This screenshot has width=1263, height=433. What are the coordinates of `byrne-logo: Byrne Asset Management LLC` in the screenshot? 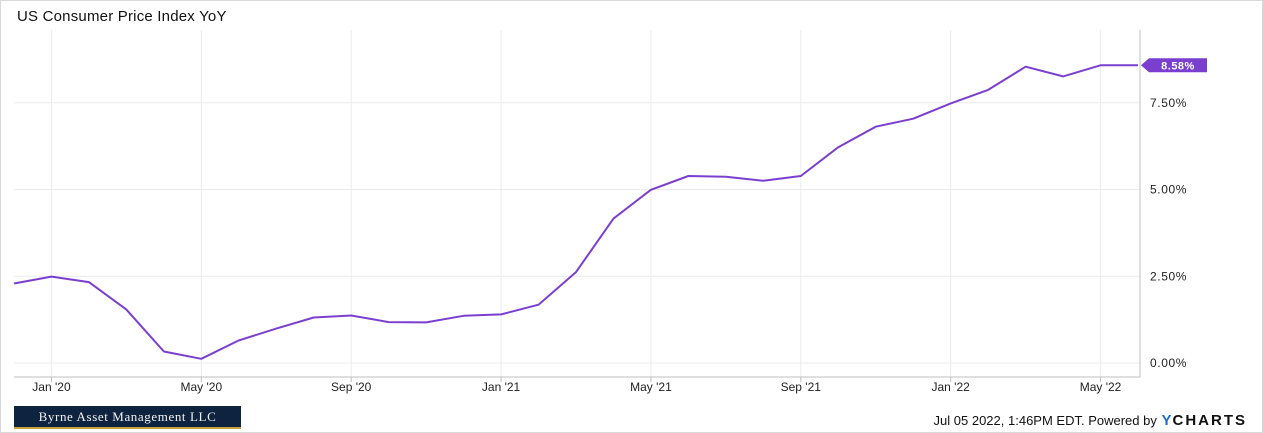 It's located at (127, 417).